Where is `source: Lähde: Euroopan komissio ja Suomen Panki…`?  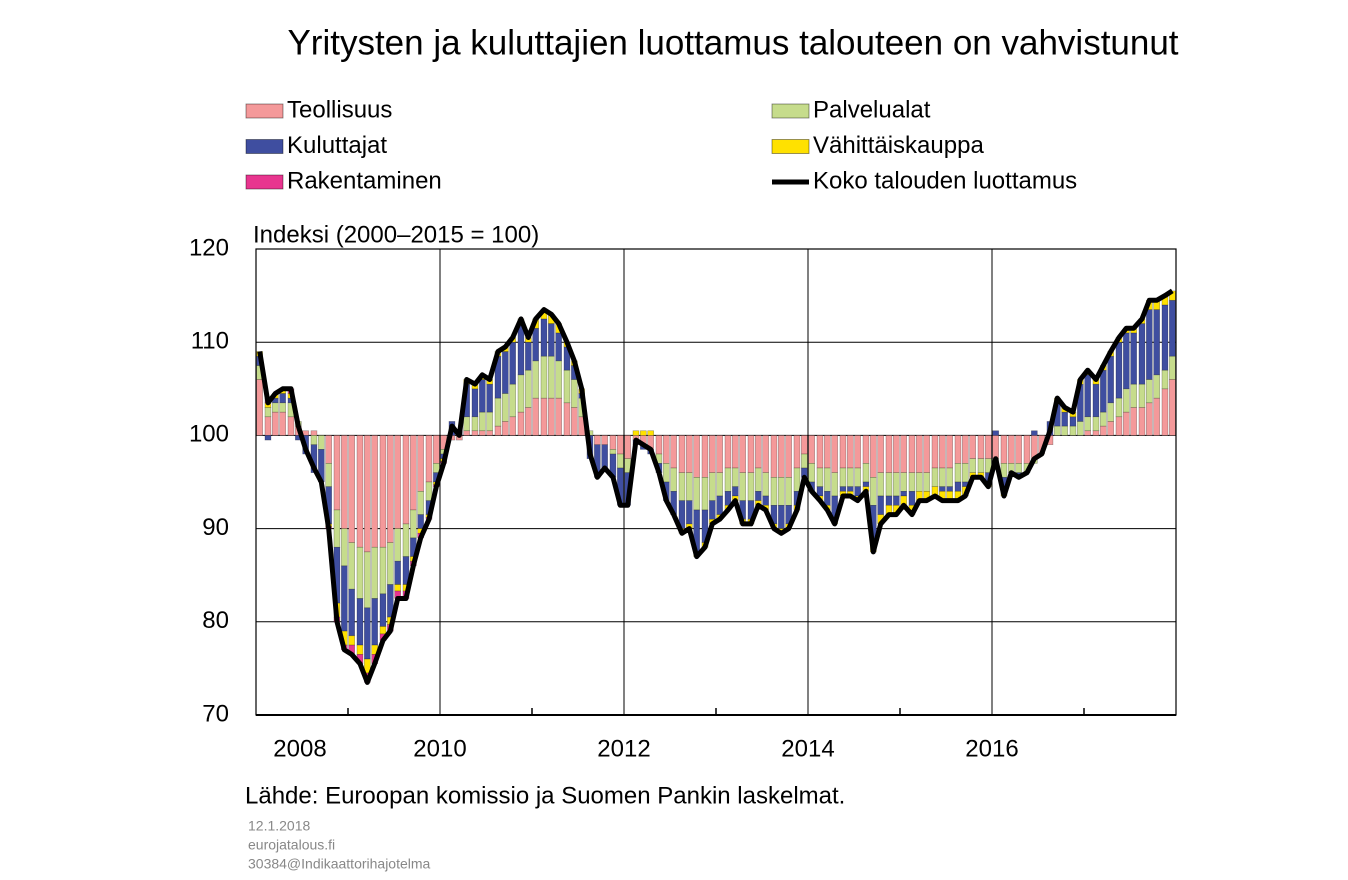
source: Lähde: Euroopan komissio ja Suomen Panki… is located at coordinates (545, 795).